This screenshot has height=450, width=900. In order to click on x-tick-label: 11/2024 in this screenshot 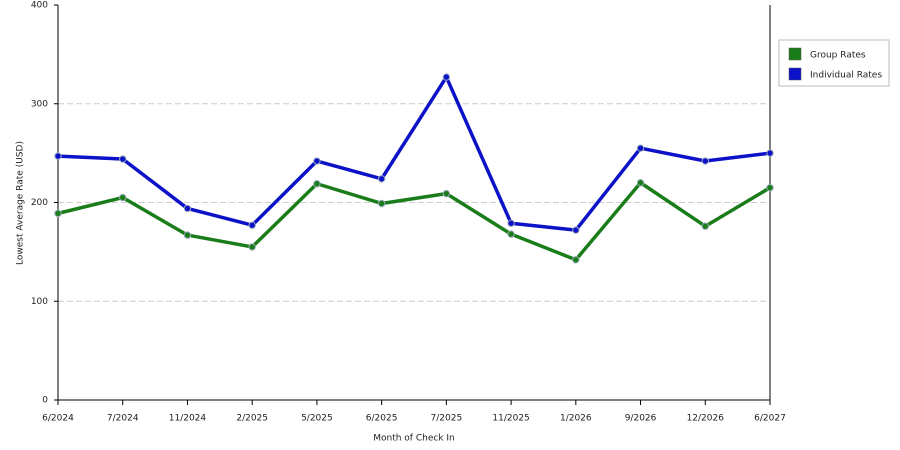, I will do `click(188, 419)`.